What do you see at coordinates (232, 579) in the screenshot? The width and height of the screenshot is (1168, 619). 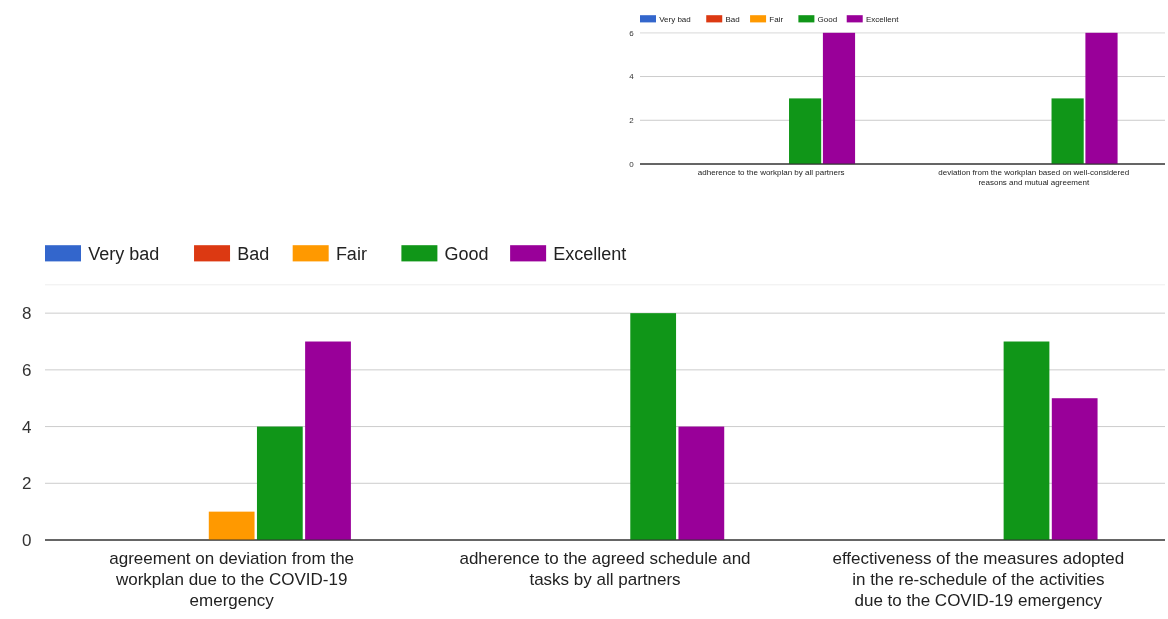 I see `x-tick-label: agreement on deviation from the workplan due to the COVID-19 emergency` at bounding box center [232, 579].